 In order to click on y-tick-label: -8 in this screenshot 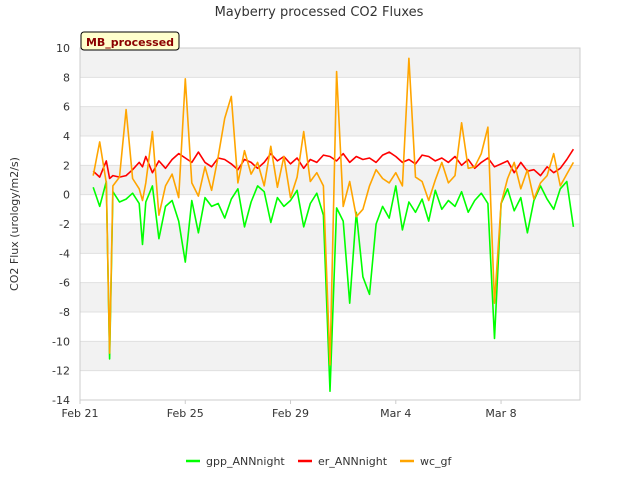, I will do `click(64, 312)`.